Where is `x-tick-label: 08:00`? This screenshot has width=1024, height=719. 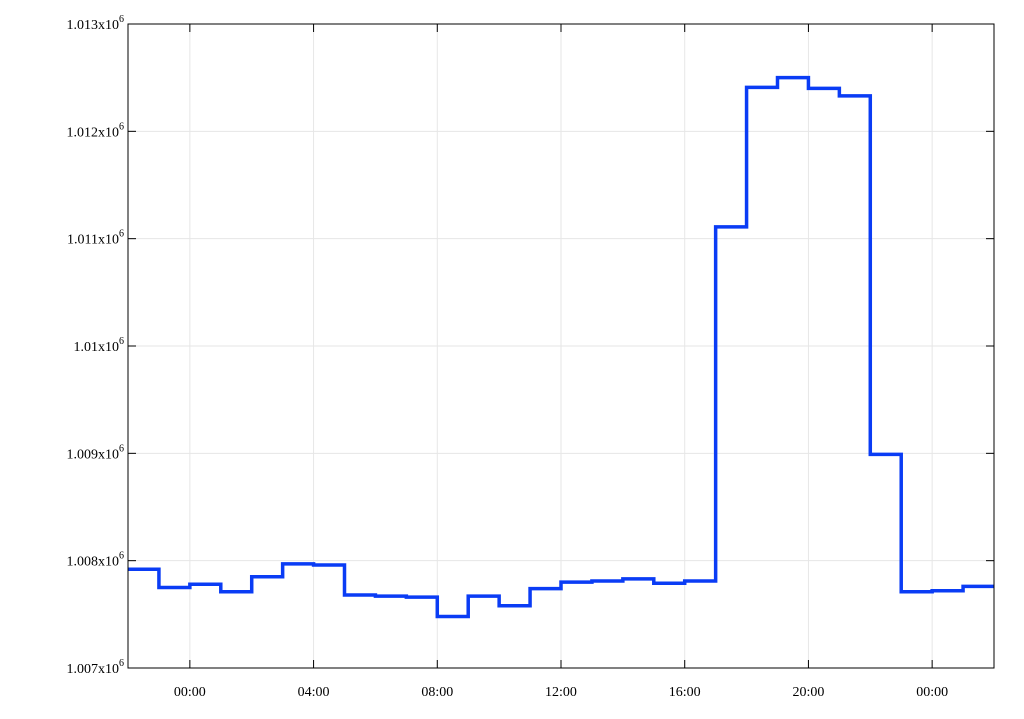 x-tick-label: 08:00 is located at coordinates (437, 692).